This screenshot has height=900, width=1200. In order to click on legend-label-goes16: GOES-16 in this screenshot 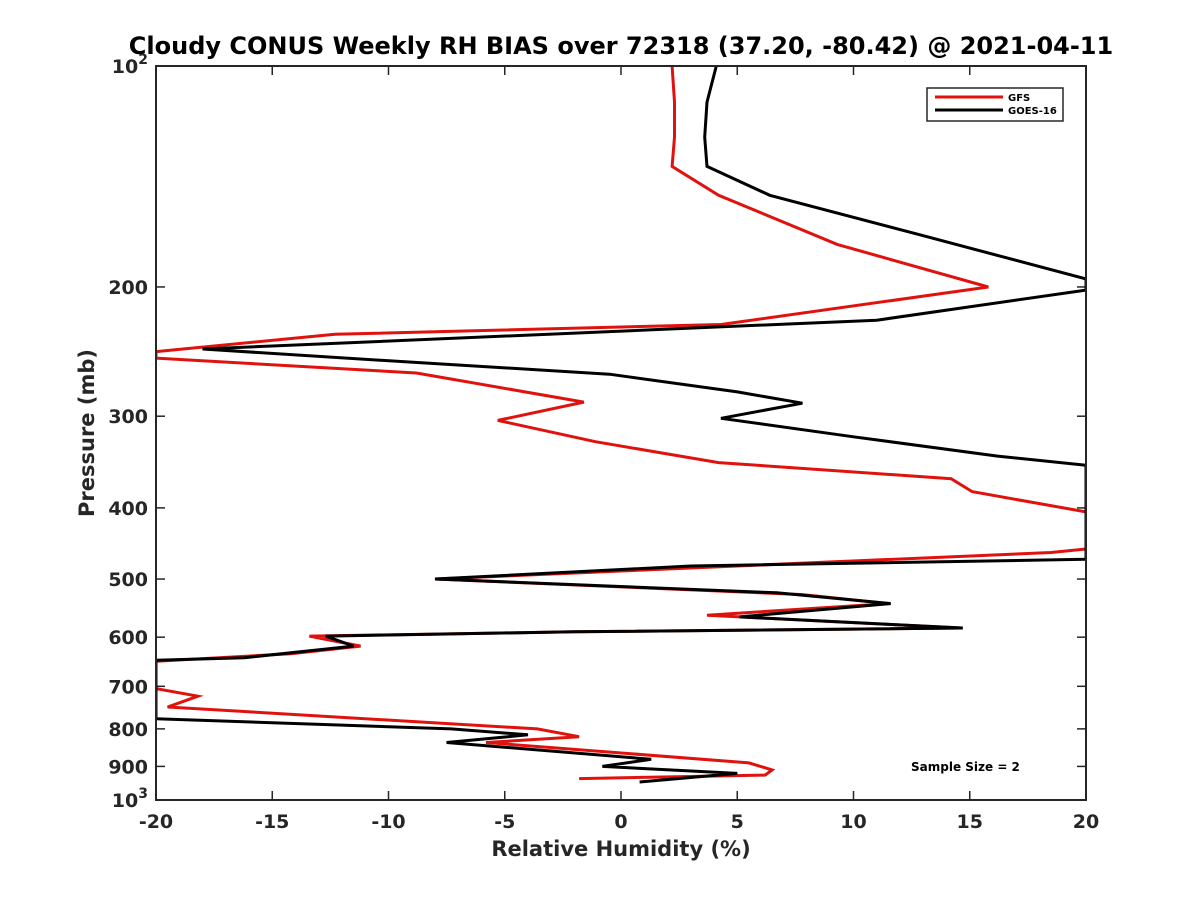, I will do `click(1032, 111)`.